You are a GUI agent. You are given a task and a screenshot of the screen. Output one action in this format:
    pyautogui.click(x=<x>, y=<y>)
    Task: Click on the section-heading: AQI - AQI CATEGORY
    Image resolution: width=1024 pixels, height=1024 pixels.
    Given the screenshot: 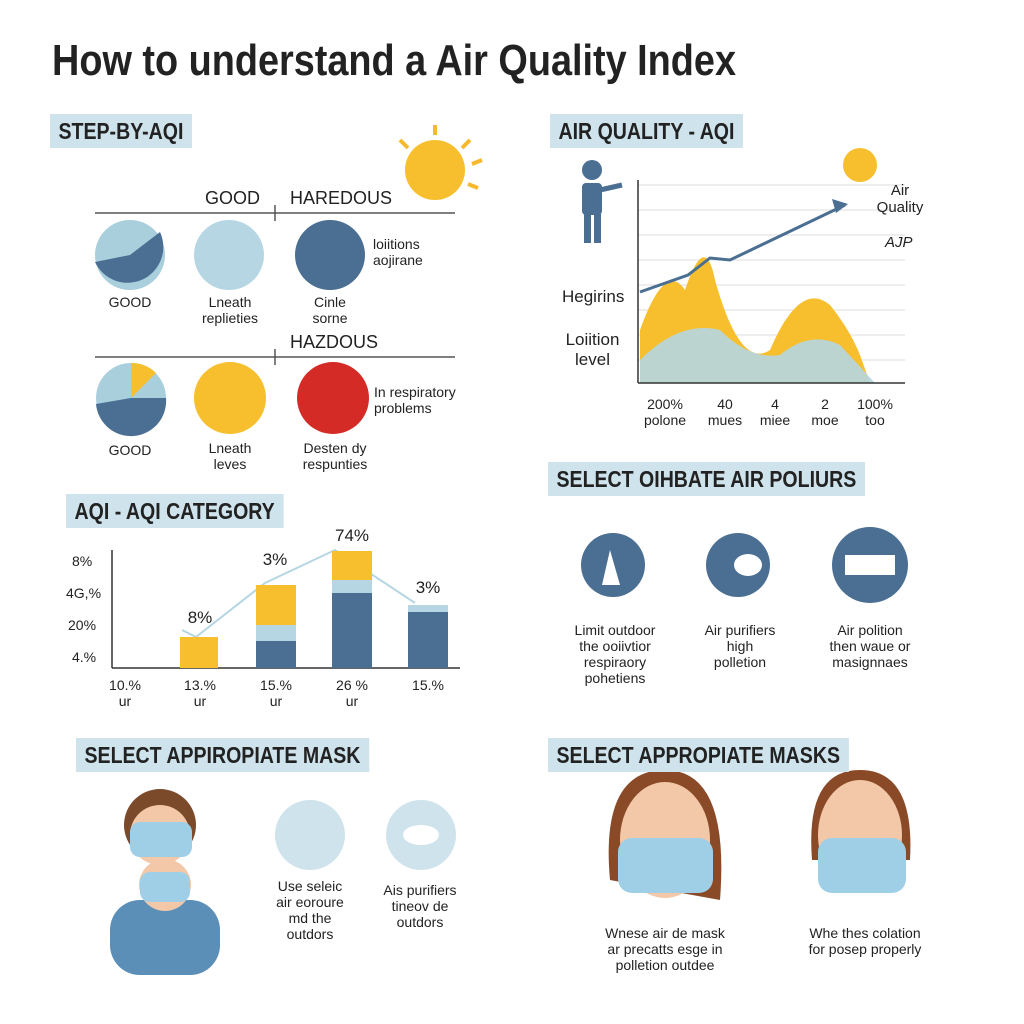 What is the action you would take?
    pyautogui.click(x=175, y=511)
    